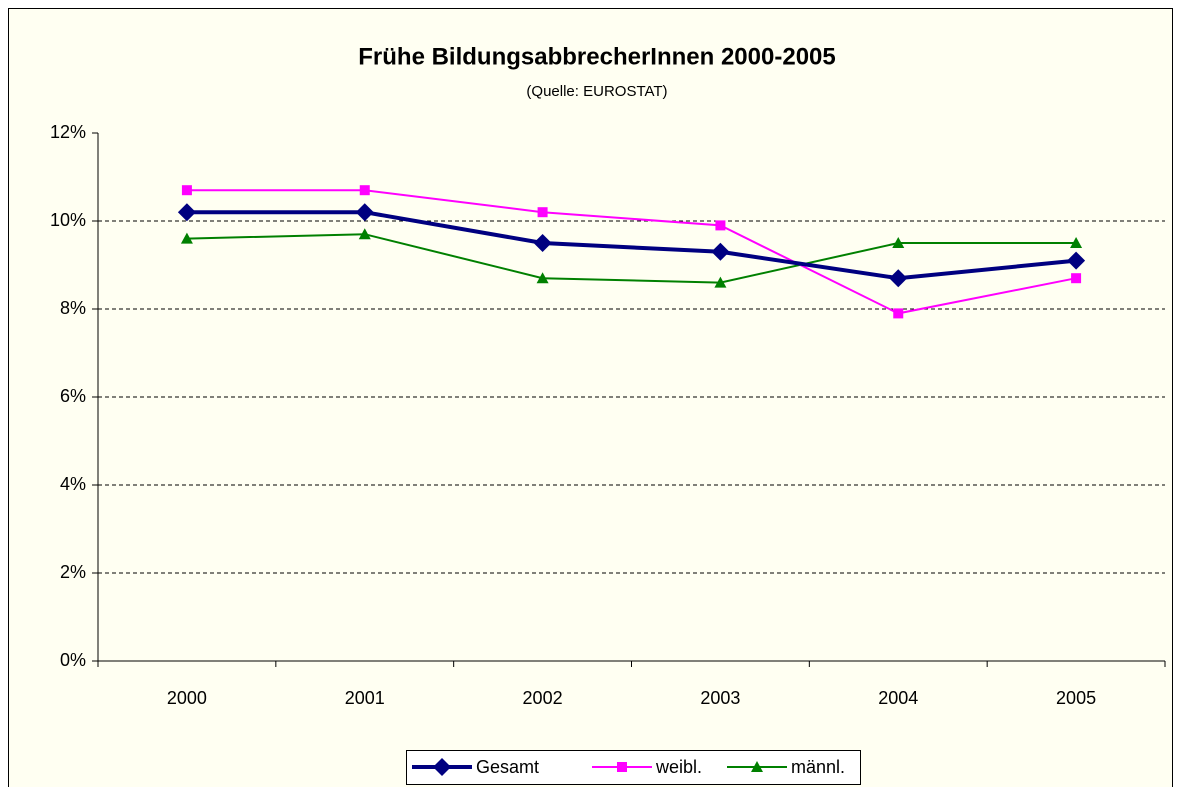 The width and height of the screenshot is (1181, 787). I want to click on y-tick-label: 10%, so click(68, 220).